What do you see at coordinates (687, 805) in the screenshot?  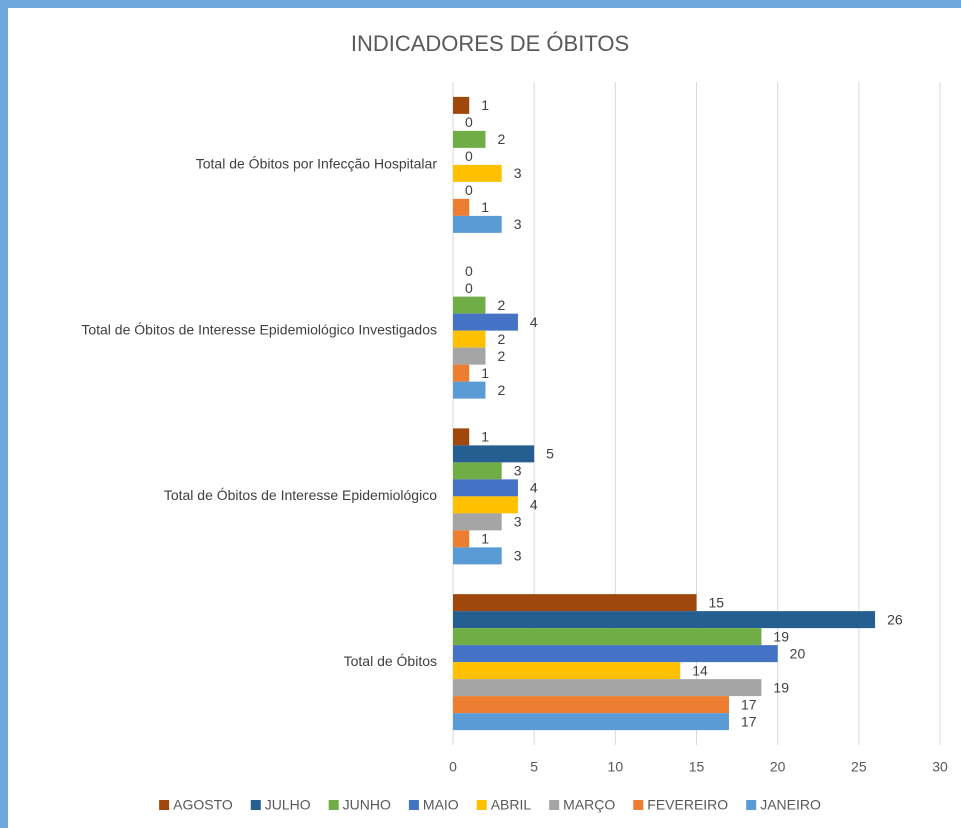 I see `legend-label: FEVEREIRO` at bounding box center [687, 805].